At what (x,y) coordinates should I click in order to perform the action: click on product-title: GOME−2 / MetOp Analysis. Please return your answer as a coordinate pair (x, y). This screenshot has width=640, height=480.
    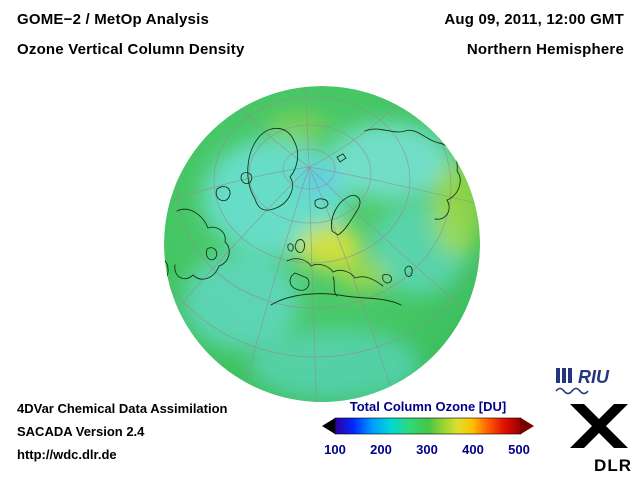
    Looking at the image, I should click on (113, 19).